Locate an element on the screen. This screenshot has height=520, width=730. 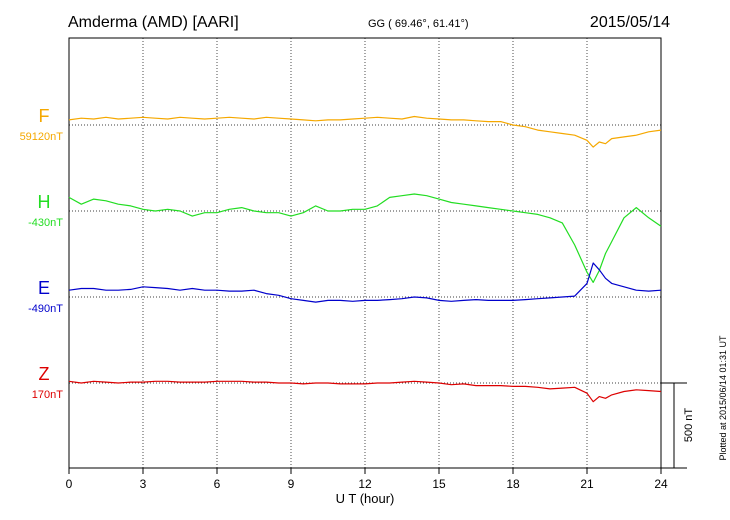
plot-date: 2015/05/14 is located at coordinates (630, 22).